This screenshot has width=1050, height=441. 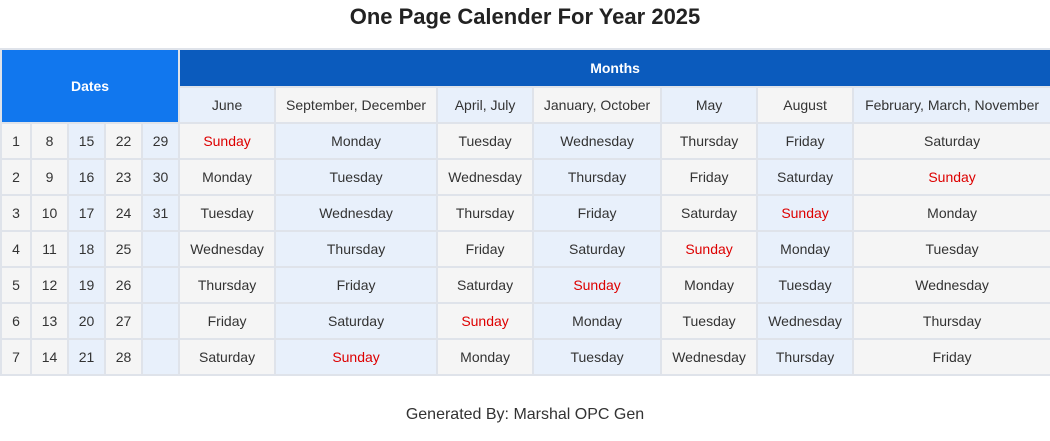 What do you see at coordinates (485, 105) in the screenshot?
I see `month-group-header: April, July` at bounding box center [485, 105].